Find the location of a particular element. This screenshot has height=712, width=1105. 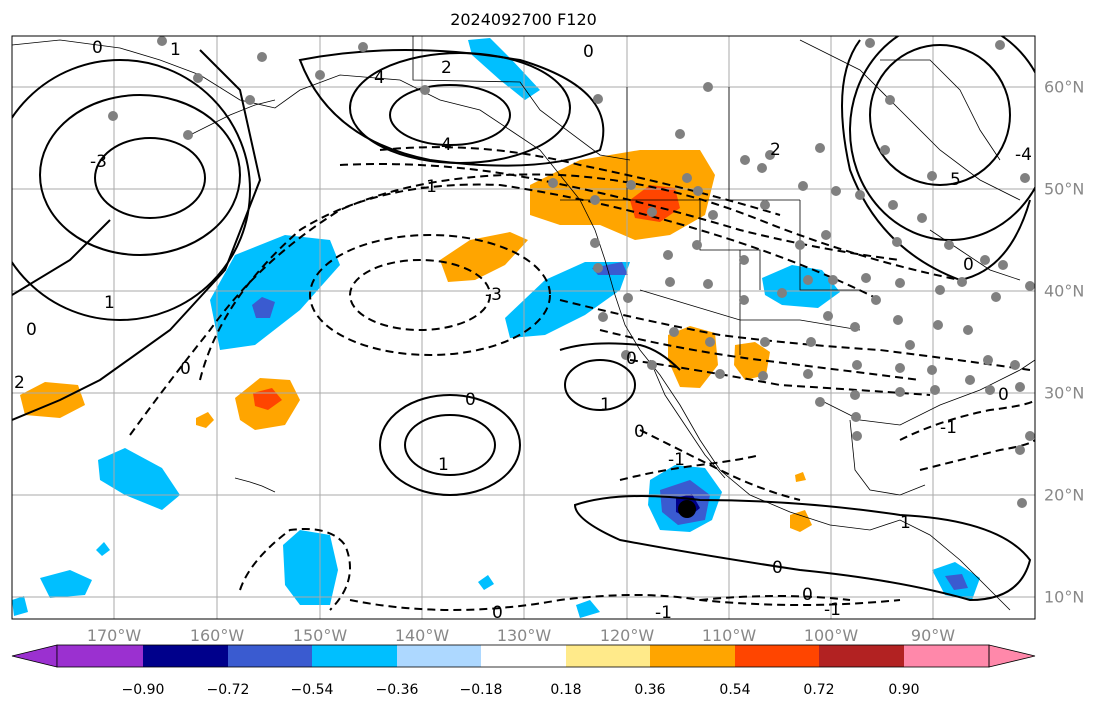

colorbar-tick: 0.18 is located at coordinates (566, 690).